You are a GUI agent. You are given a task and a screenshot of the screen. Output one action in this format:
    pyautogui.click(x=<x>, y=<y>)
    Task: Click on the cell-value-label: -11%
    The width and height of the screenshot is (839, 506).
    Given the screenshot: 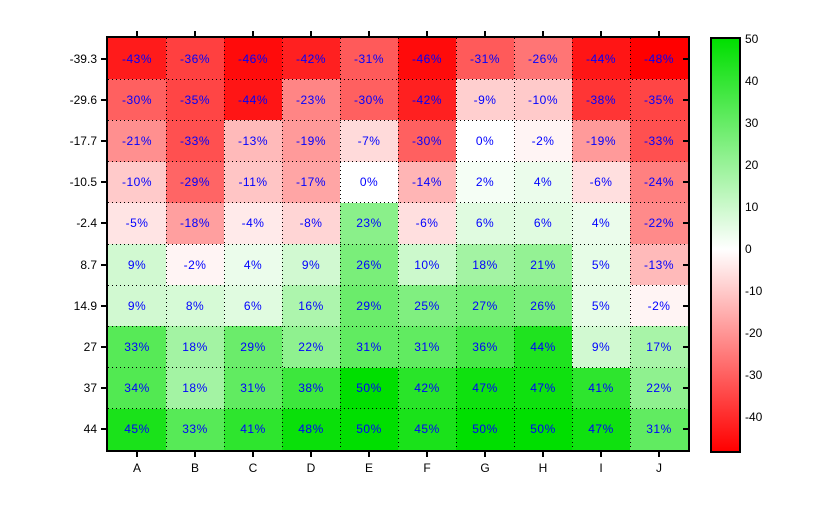 What is the action you would take?
    pyautogui.click(x=253, y=182)
    